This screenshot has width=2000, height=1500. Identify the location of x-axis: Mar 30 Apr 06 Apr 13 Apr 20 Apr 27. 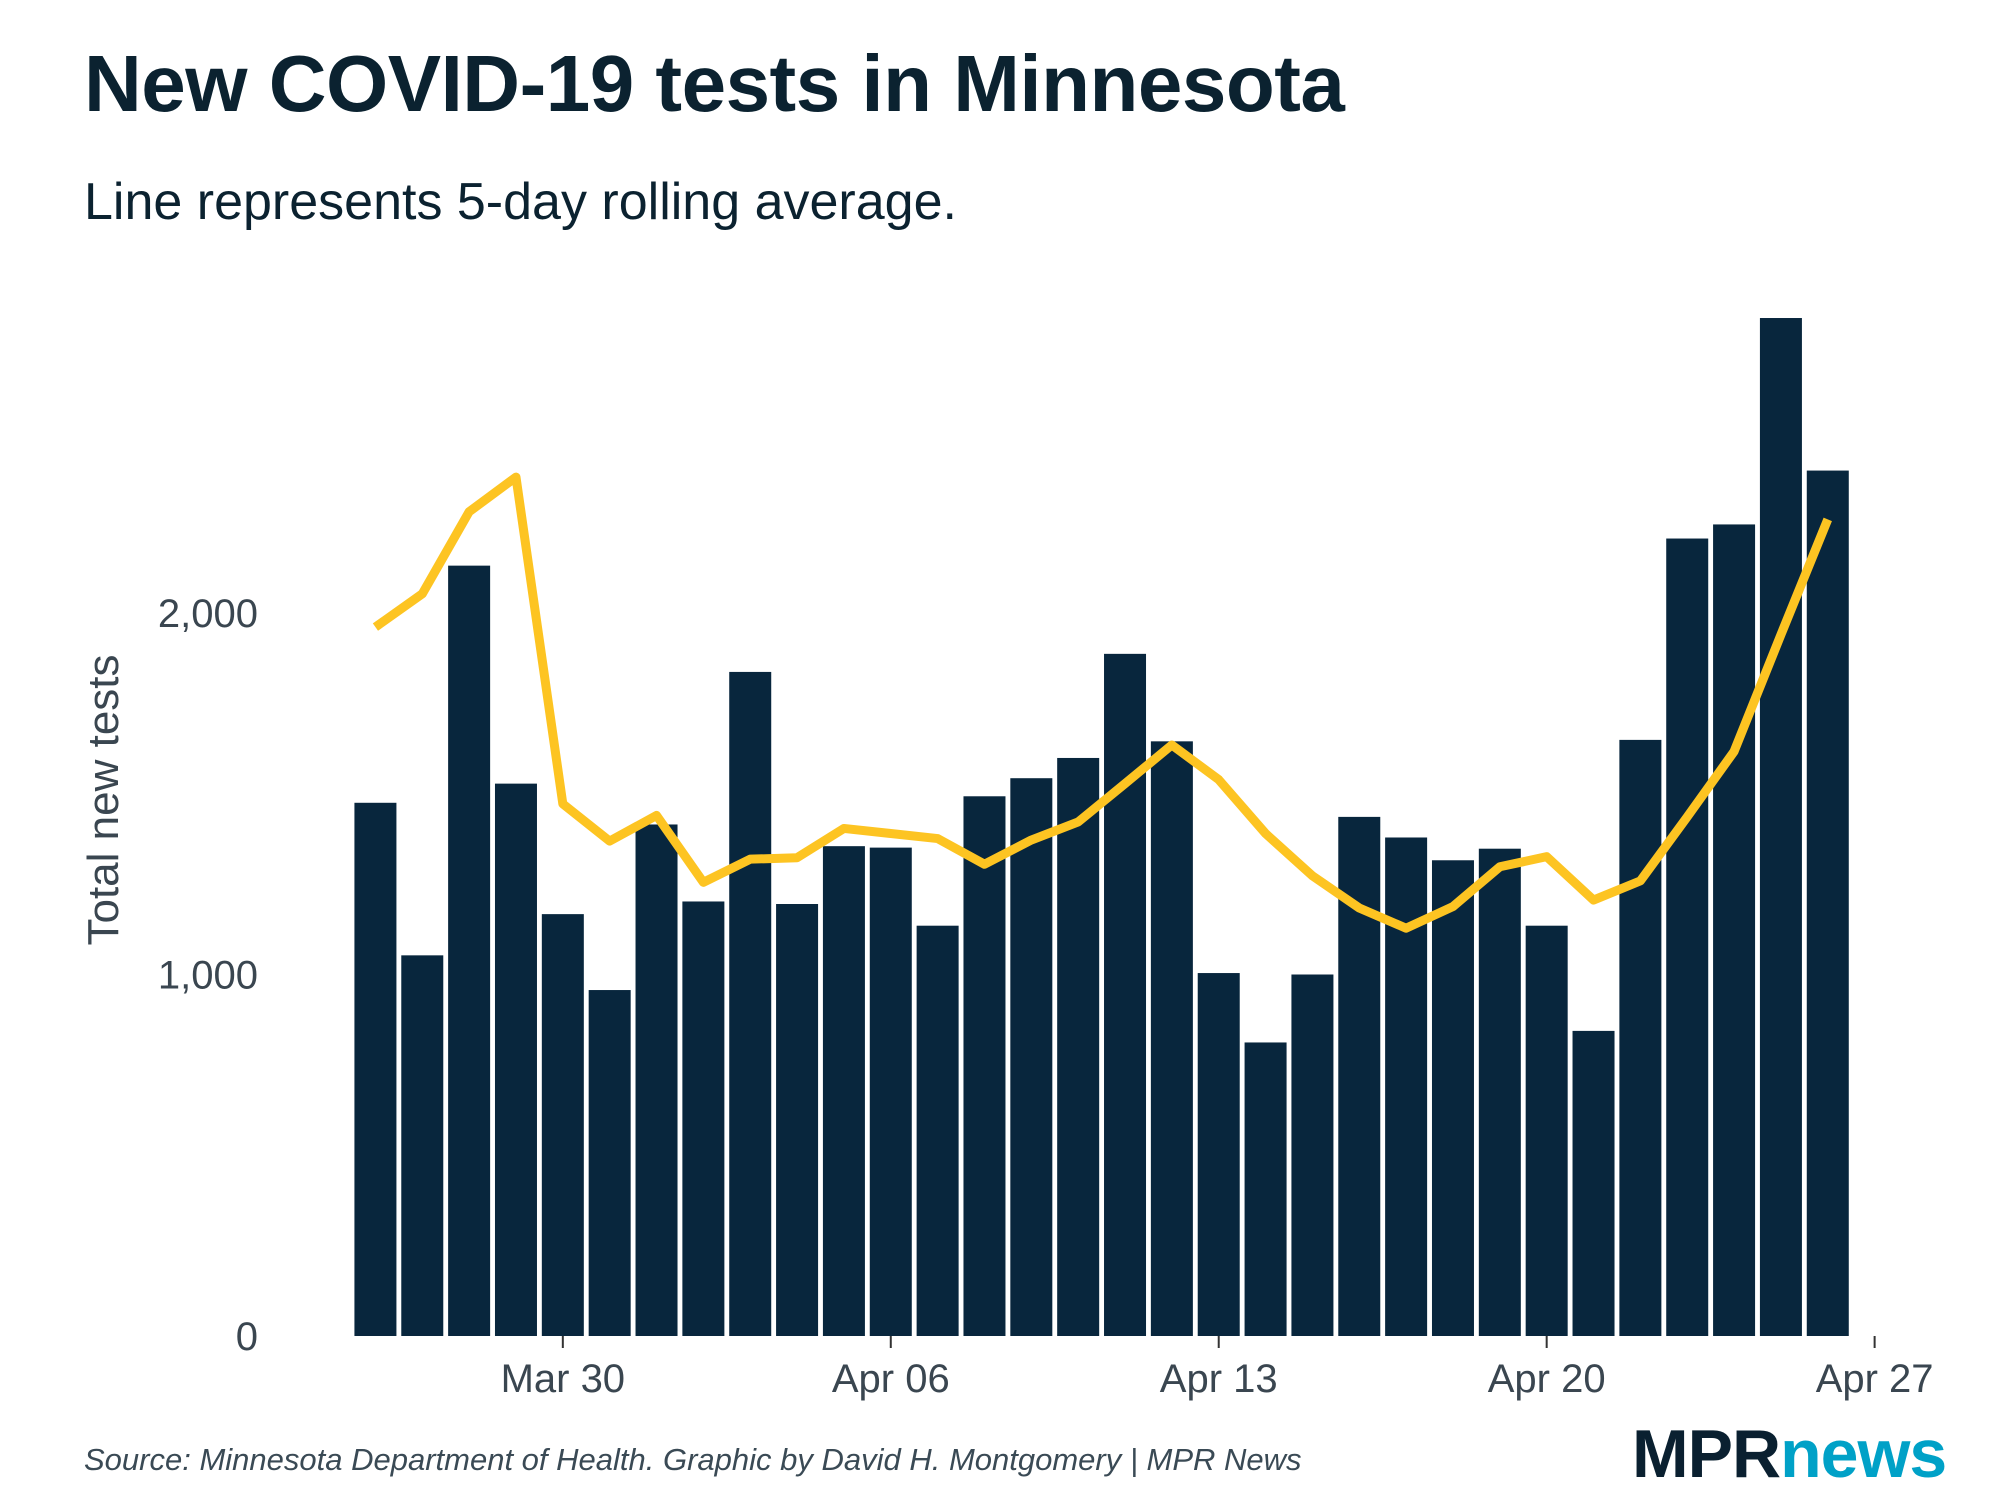
(1217, 1368).